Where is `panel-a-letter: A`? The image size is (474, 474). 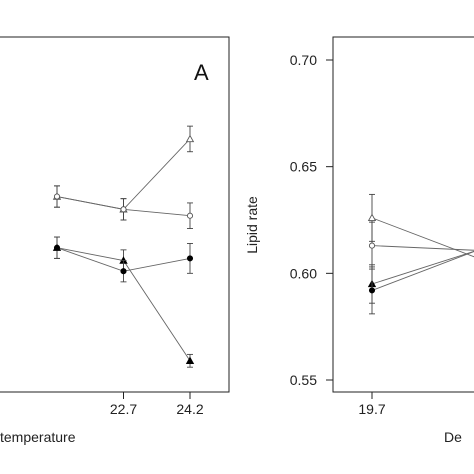
panel-a-letter: A is located at coordinates (201, 72).